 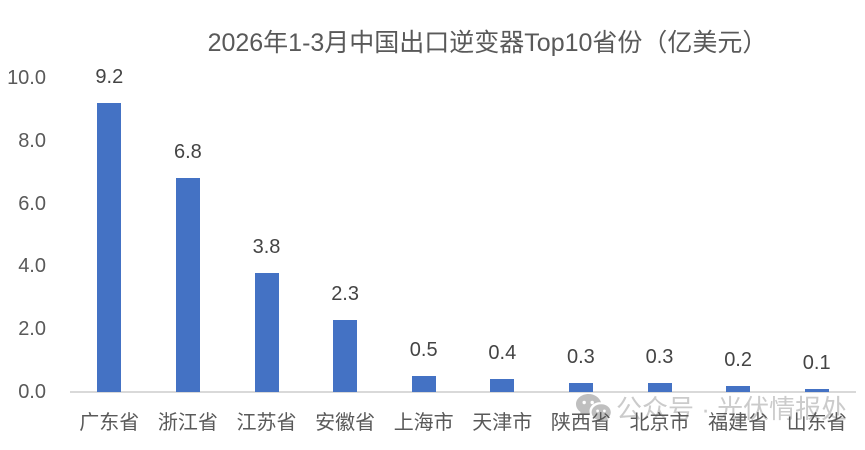 I want to click on bar-广东省, so click(x=109, y=247).